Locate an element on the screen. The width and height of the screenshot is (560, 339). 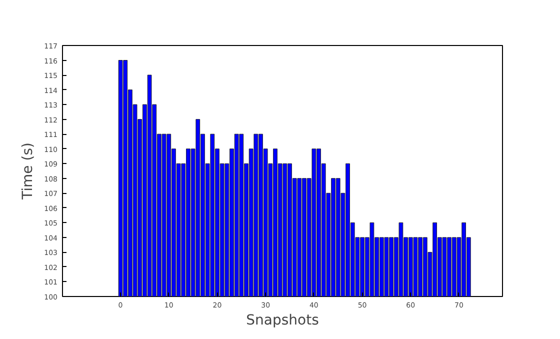
y-axis-title: Time (s) is located at coordinates (28, 171).